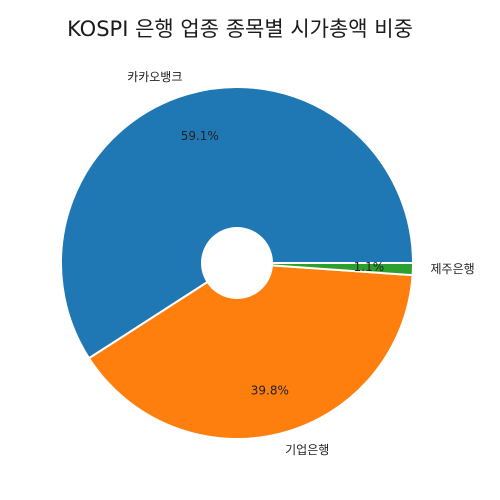 The width and height of the screenshot is (500, 500). I want to click on percent-label-1: 59.1%, so click(200, 136).